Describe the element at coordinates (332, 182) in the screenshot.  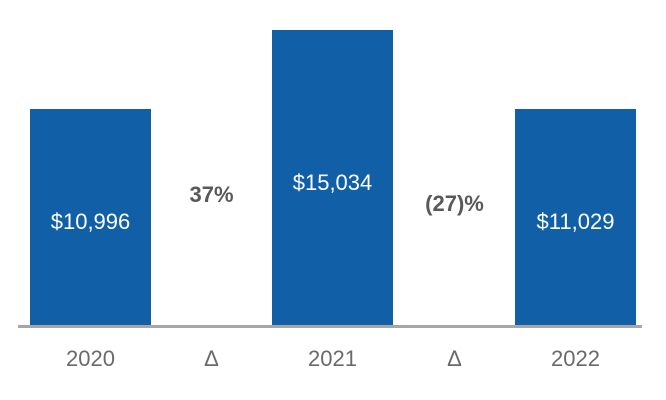
I see `bar-value-label-2021: $15,034` at that location.